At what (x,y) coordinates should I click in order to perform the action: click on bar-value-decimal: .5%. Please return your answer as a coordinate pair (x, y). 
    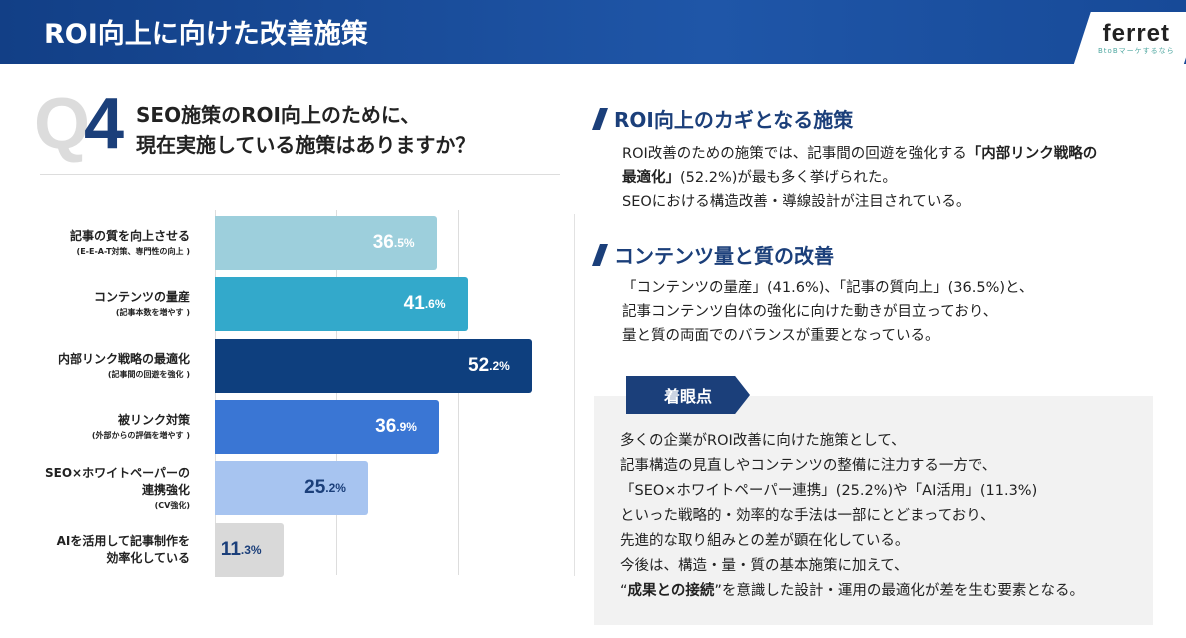
    Looking at the image, I should click on (404, 243).